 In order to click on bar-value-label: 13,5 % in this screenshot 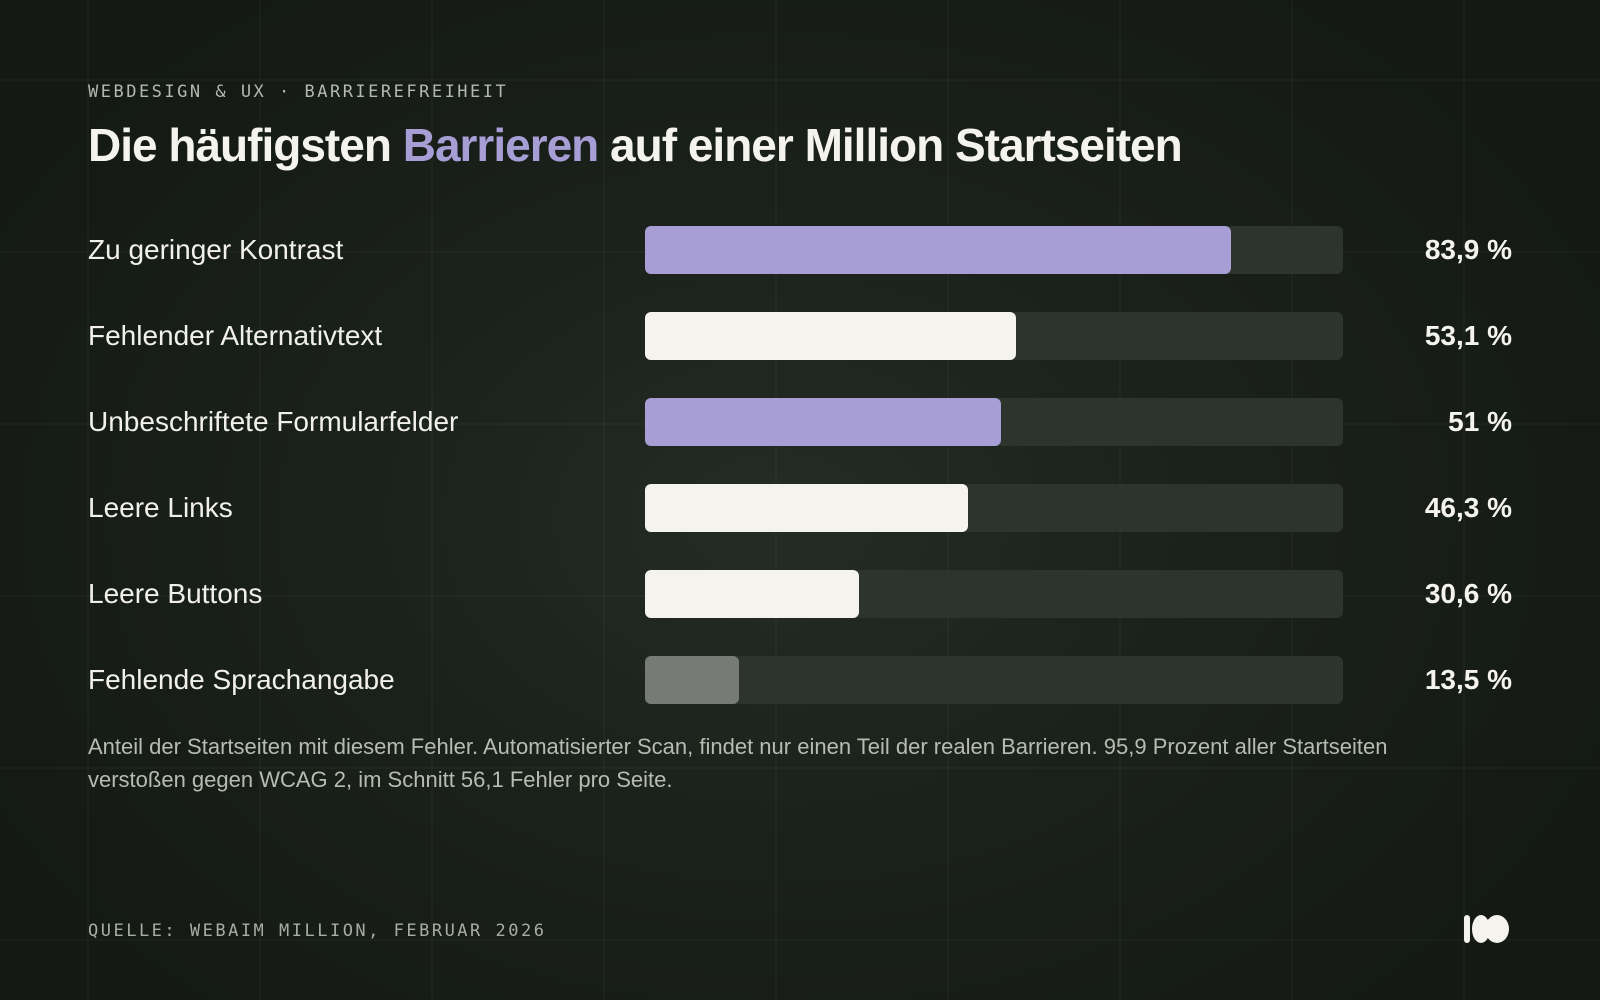, I will do `click(1468, 679)`.